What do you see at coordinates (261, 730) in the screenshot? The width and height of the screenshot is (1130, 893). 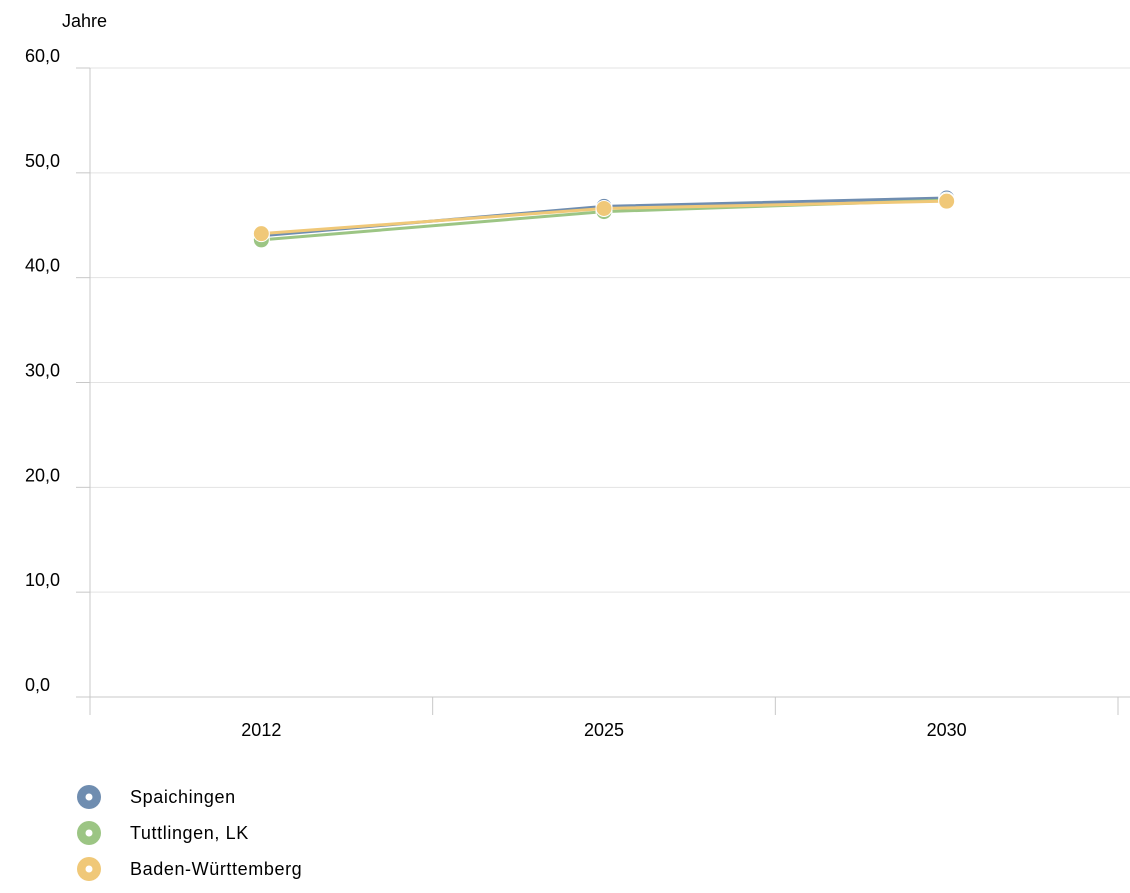 I see `x-tick-label: 2012` at bounding box center [261, 730].